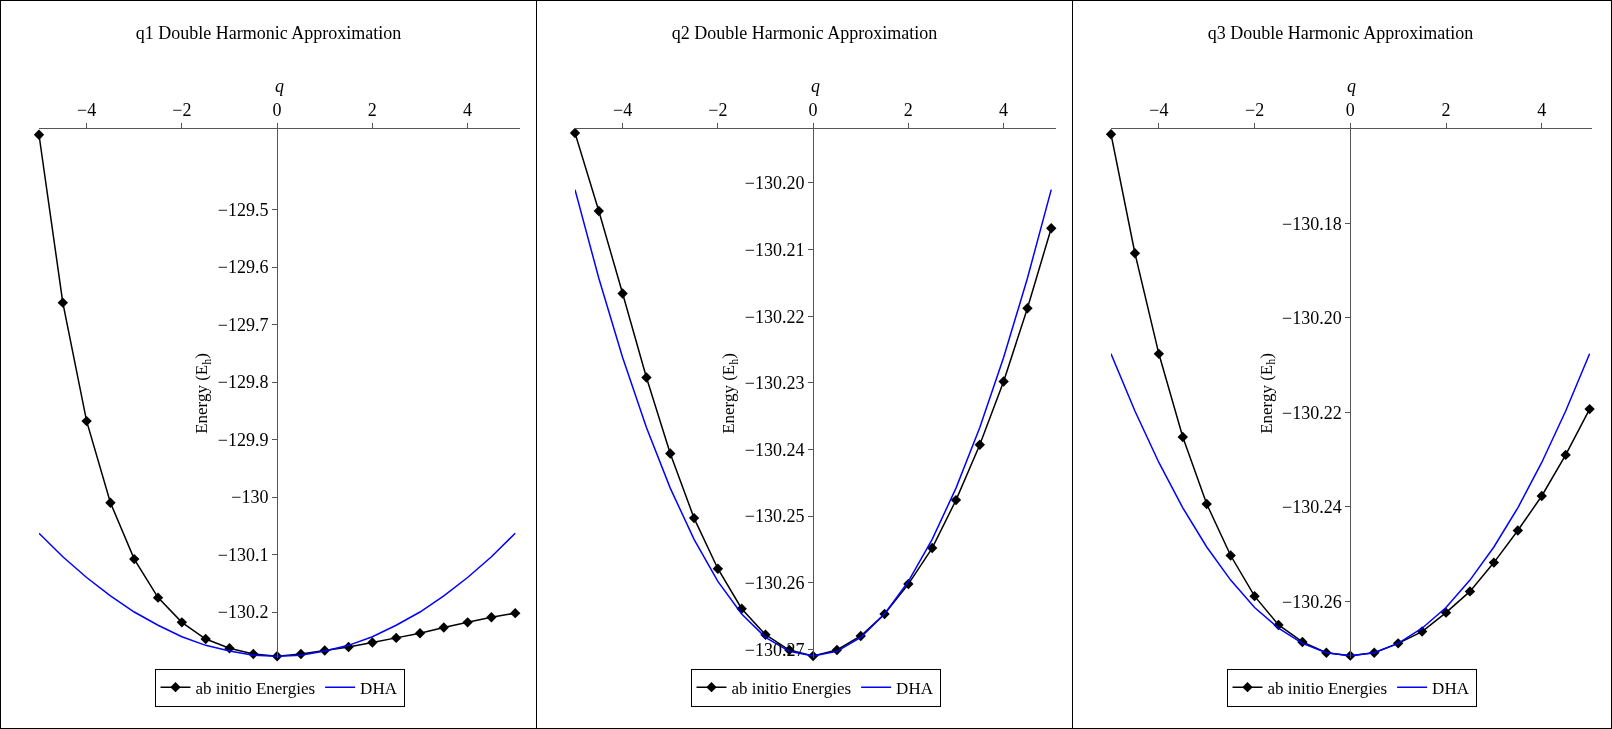  Describe the element at coordinates (774, 516) in the screenshot. I see `y-tick-label: −130.25` at that location.